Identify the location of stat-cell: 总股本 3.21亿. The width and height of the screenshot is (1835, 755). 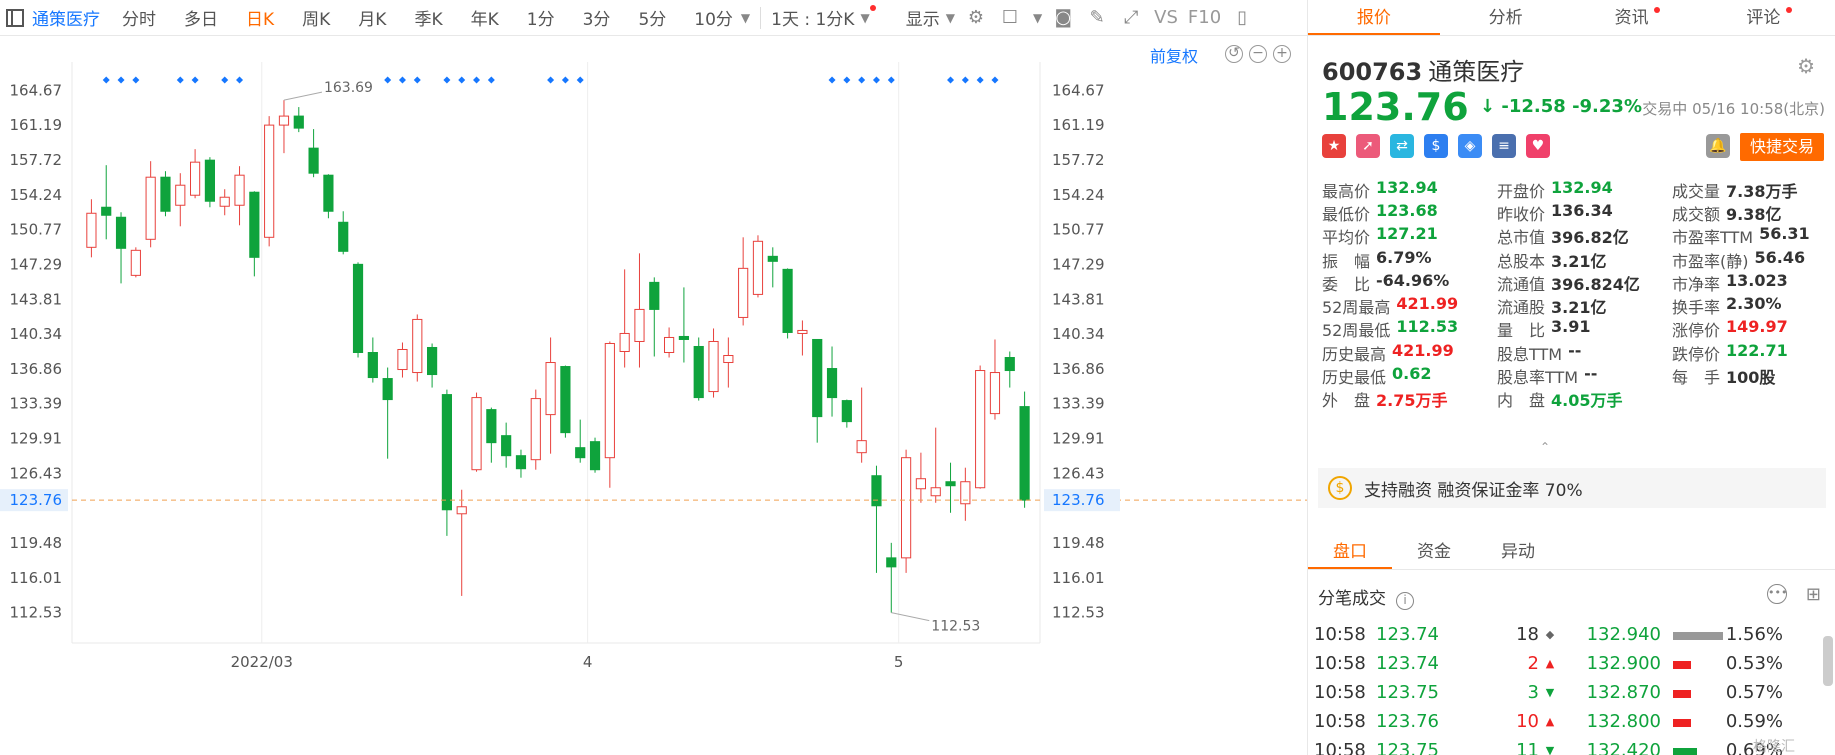
(1584, 260).